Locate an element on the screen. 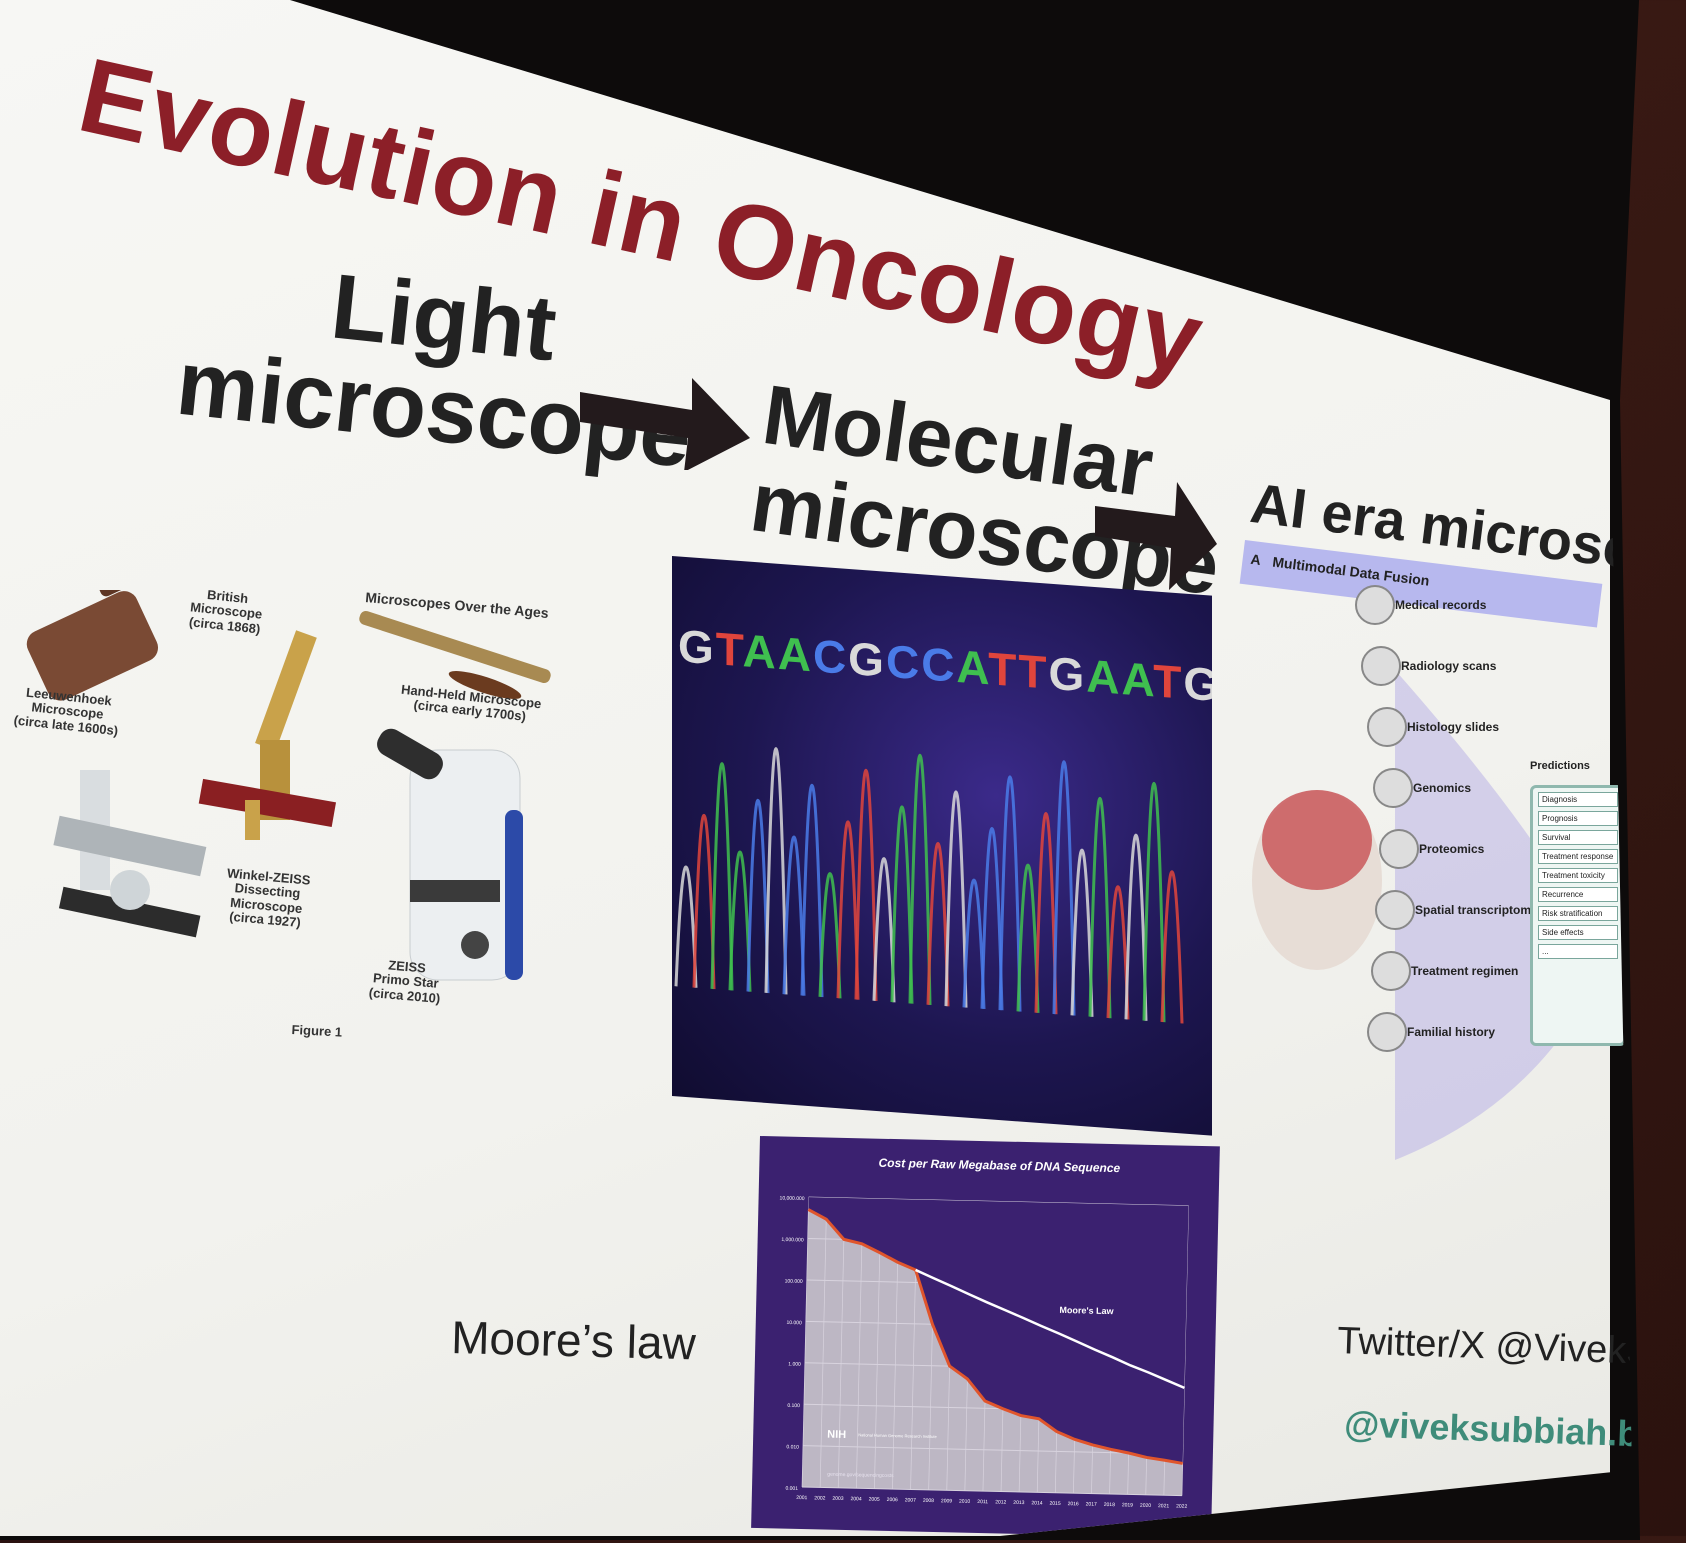  nih-logo: NIH is located at coordinates (836, 1435).